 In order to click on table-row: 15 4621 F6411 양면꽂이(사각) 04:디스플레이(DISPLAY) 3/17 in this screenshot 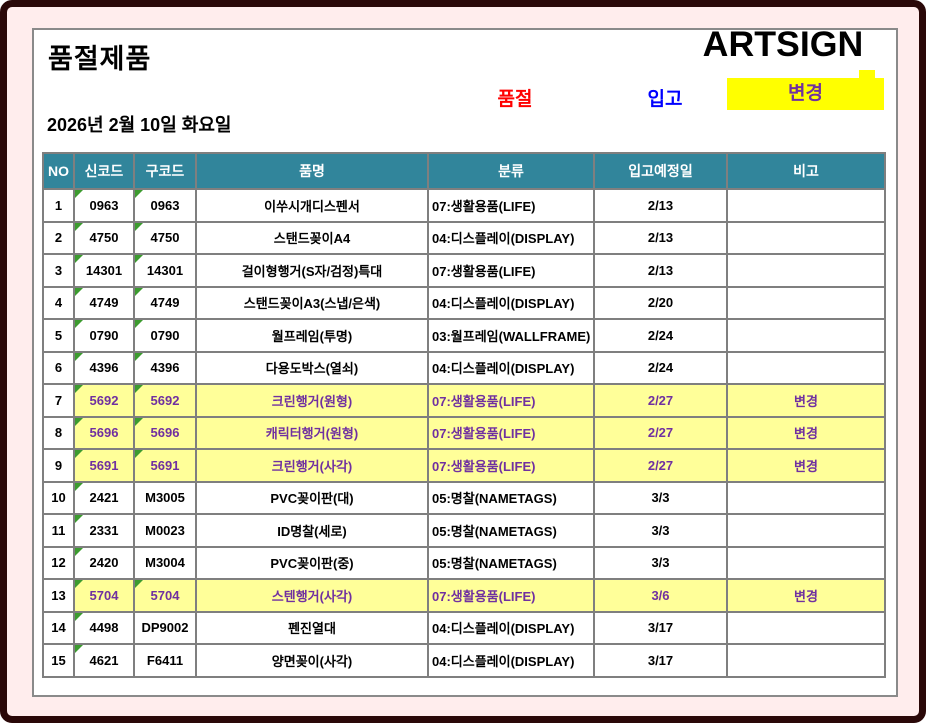, I will do `click(464, 660)`.